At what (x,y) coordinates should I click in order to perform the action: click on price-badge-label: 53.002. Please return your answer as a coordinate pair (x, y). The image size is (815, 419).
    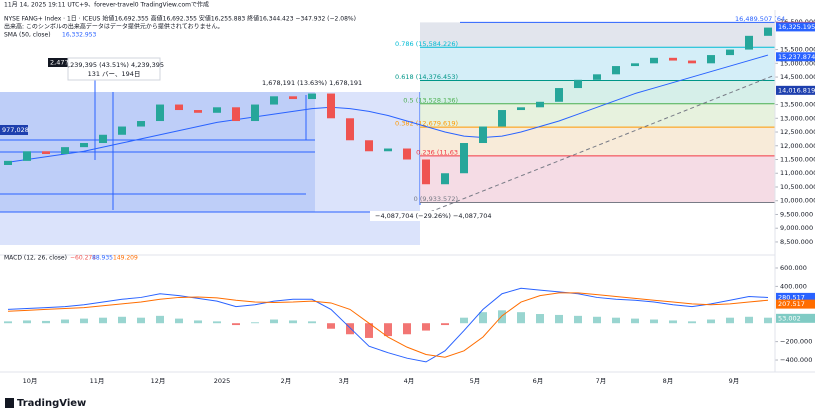
    Looking at the image, I should click on (789, 318).